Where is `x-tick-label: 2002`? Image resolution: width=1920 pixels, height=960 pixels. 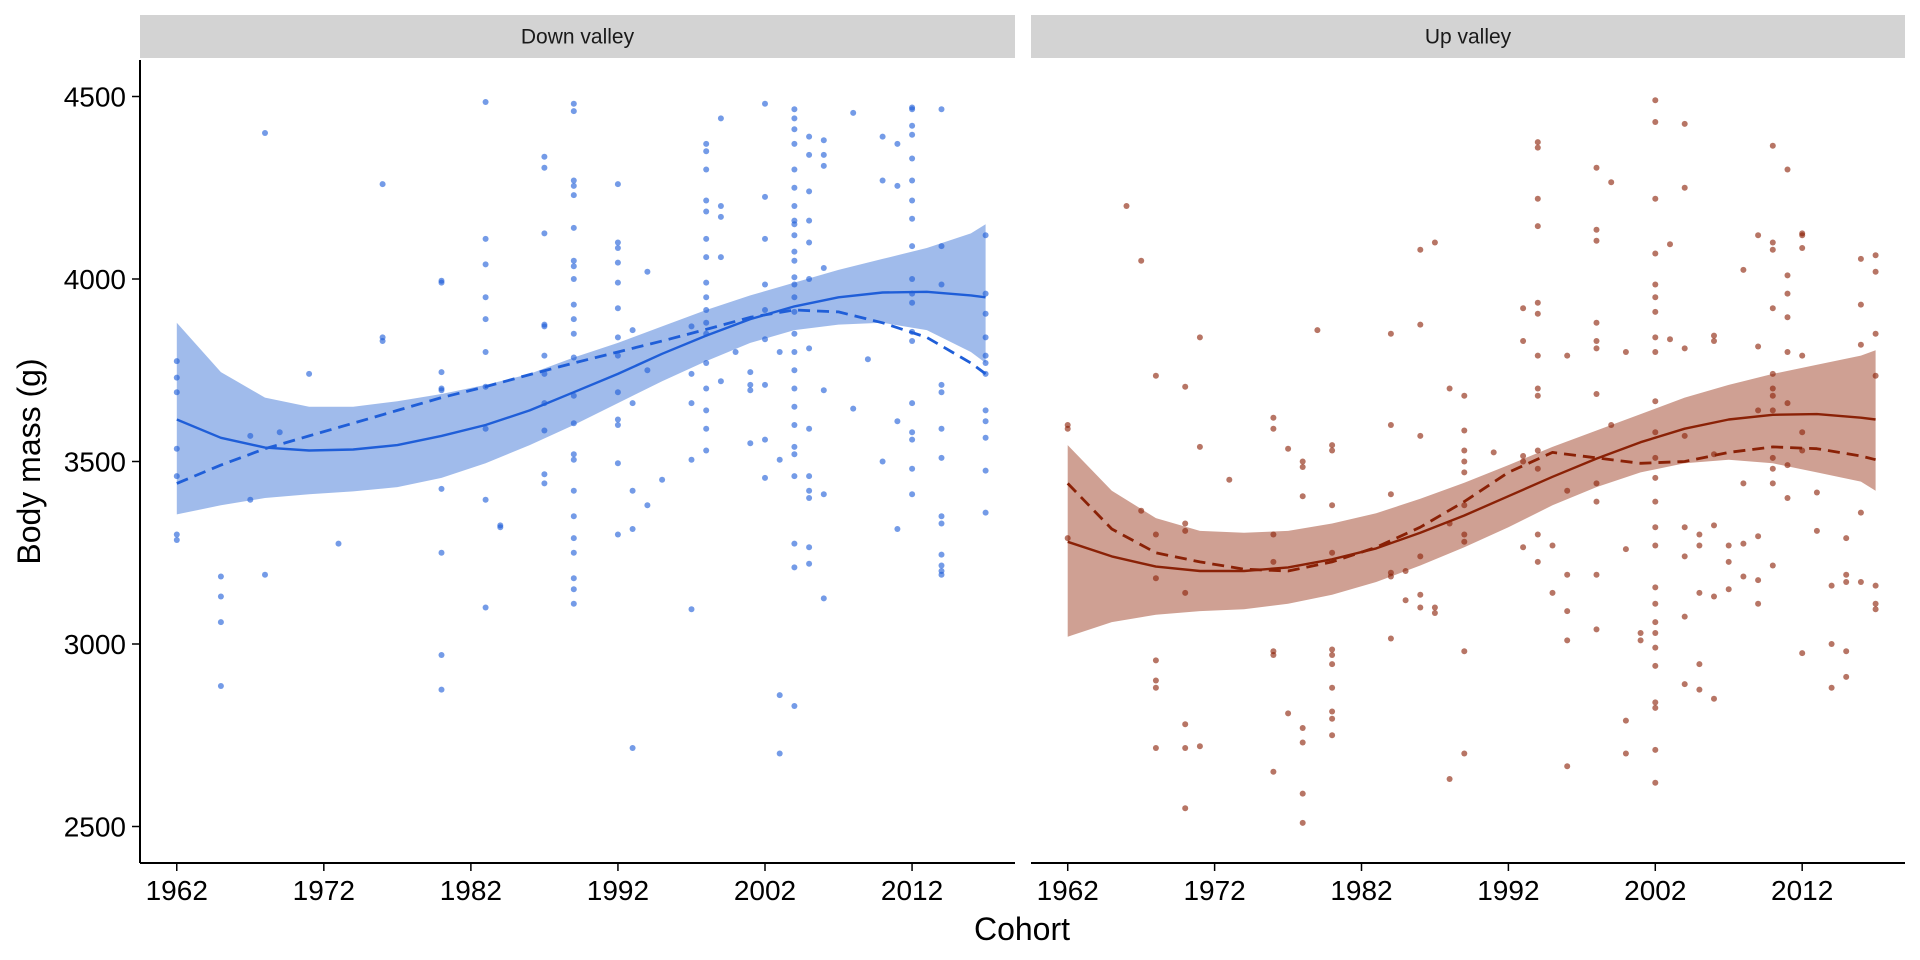 x-tick-label: 2002 is located at coordinates (1655, 890).